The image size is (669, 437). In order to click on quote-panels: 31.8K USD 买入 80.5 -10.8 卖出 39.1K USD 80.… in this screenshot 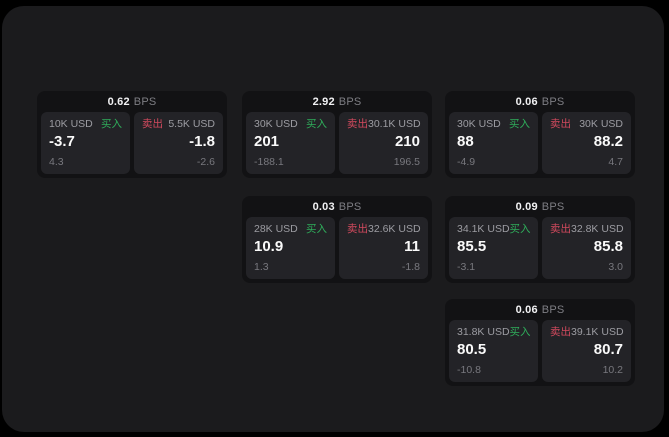, I will do `click(540, 351)`.